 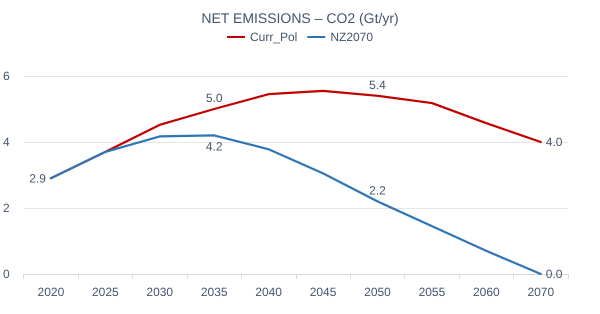 I want to click on x-tick-label: 2050, so click(x=378, y=292).